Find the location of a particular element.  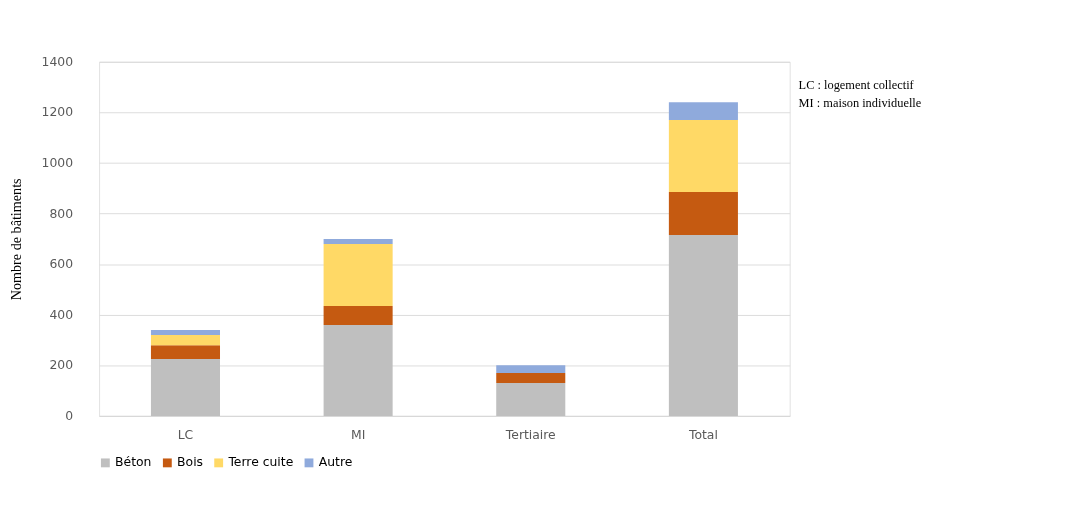

y-axis-title: Nombre de bâtiments is located at coordinates (16, 239).